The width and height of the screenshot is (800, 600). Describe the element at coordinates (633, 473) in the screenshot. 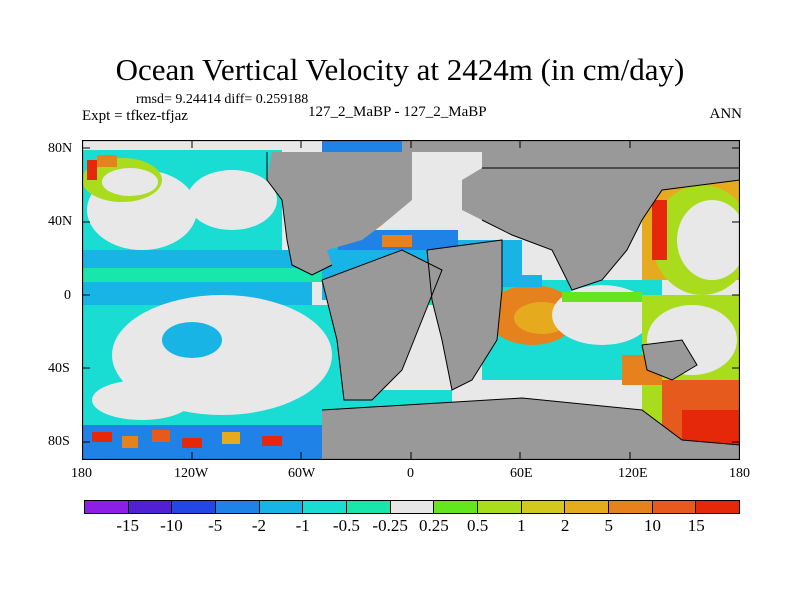

I see `x-tick-label: 120E` at that location.